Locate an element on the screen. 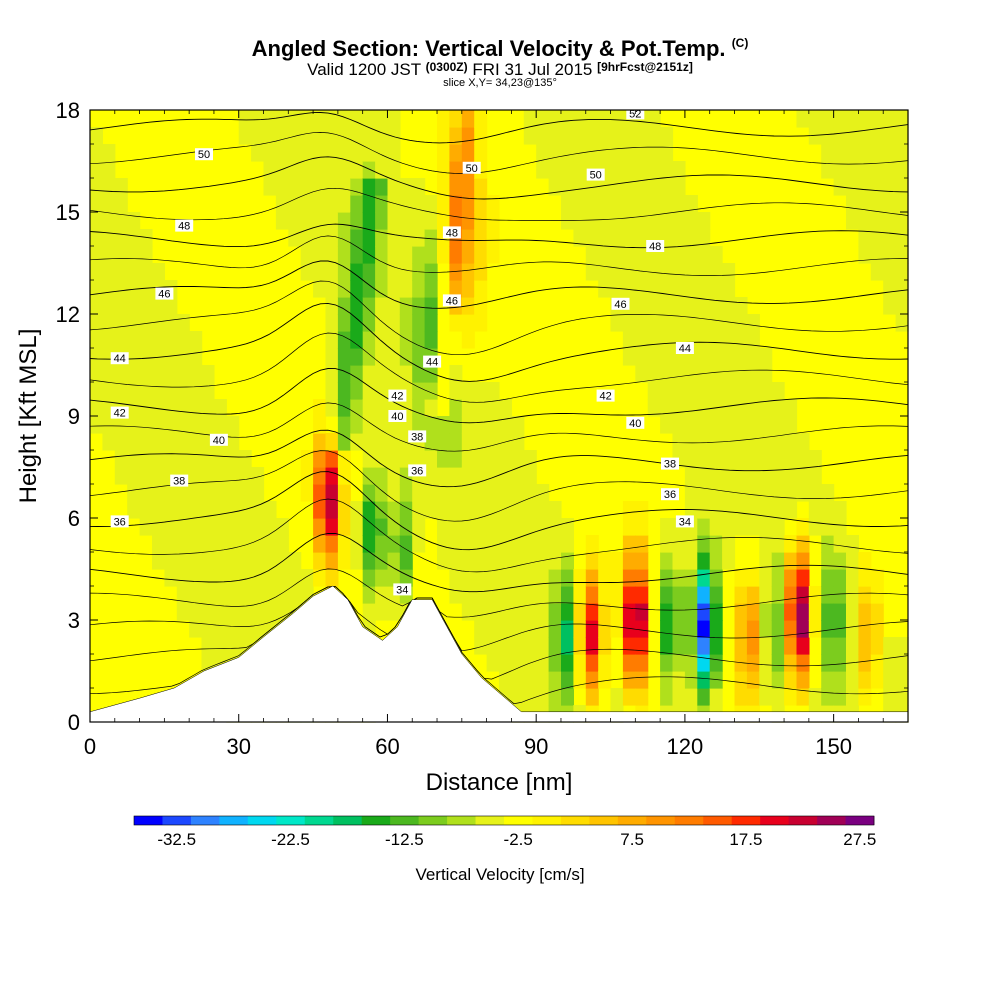 The image size is (1000, 1000). isentrope-label: 34 is located at coordinates (684, 521).